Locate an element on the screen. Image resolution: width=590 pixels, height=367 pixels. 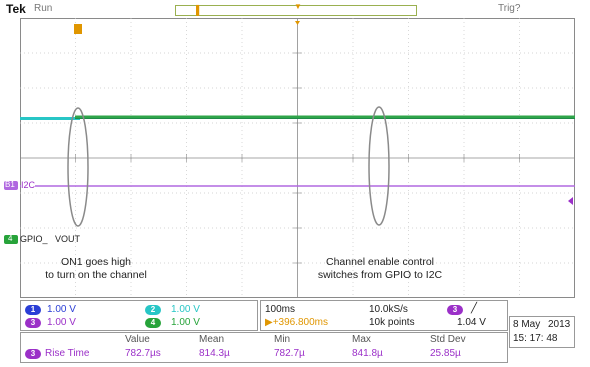
ch2-scale: 1.00 V is located at coordinates (185, 309).